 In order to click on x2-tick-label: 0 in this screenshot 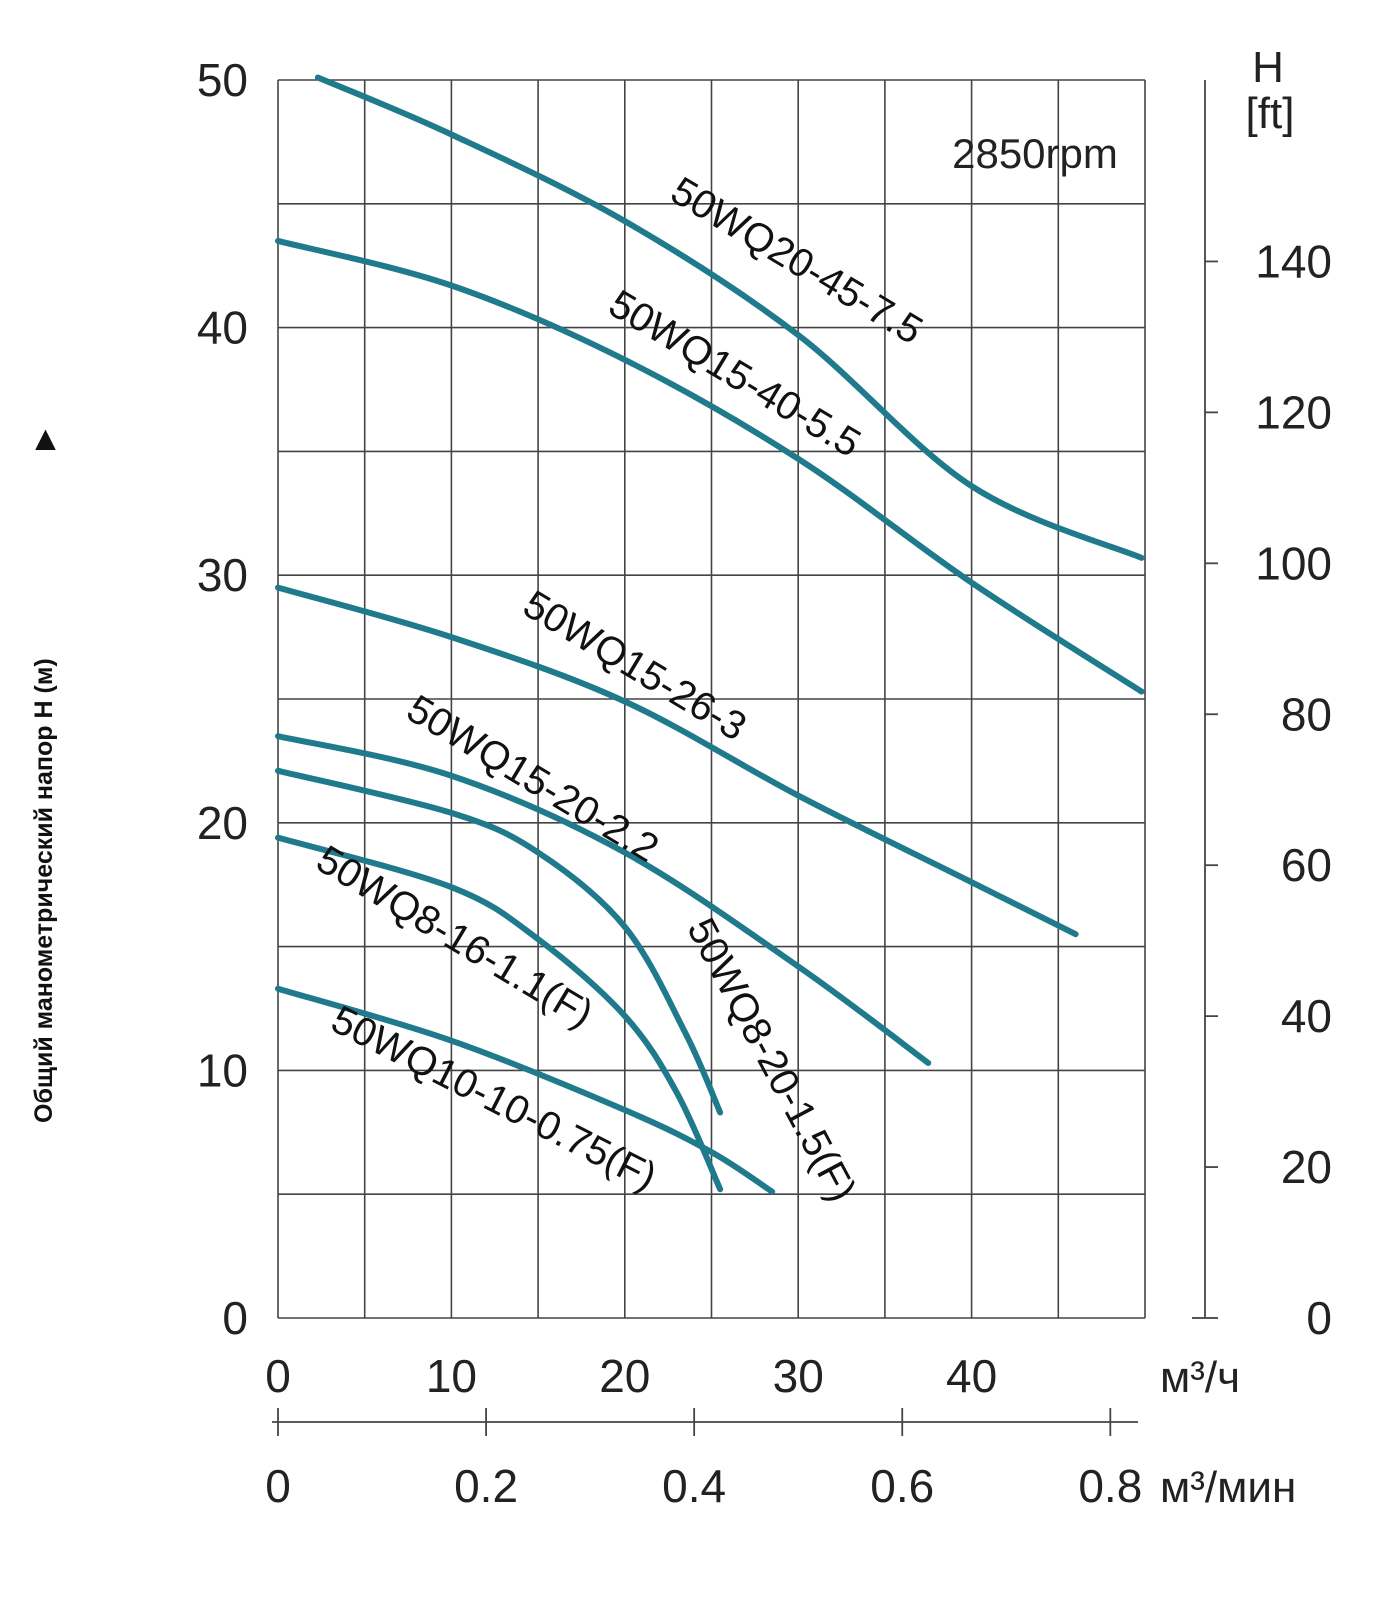, I will do `click(278, 1486)`.